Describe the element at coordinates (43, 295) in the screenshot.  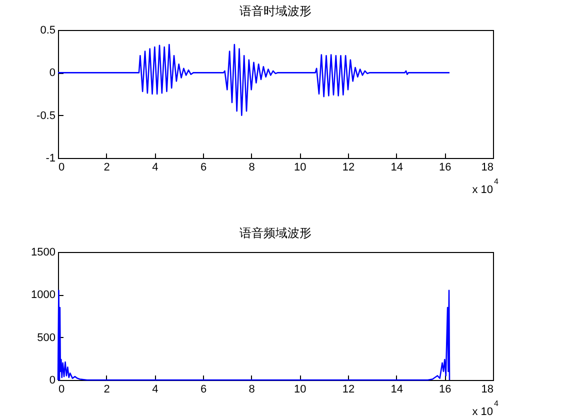
I see `y-tick-label: 1000` at that location.